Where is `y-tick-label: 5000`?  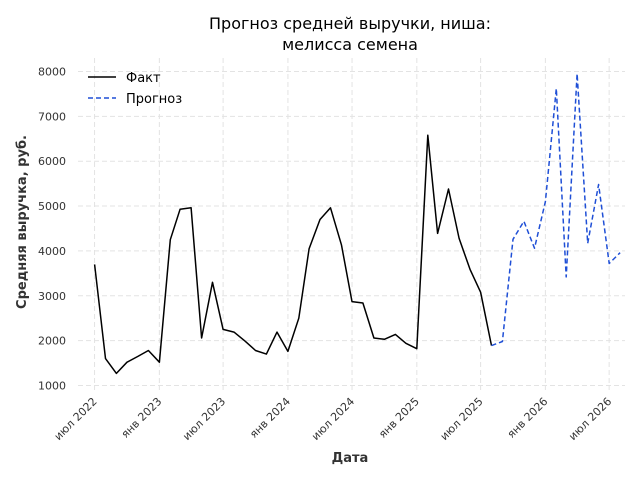 y-tick-label: 5000 is located at coordinates (52, 206).